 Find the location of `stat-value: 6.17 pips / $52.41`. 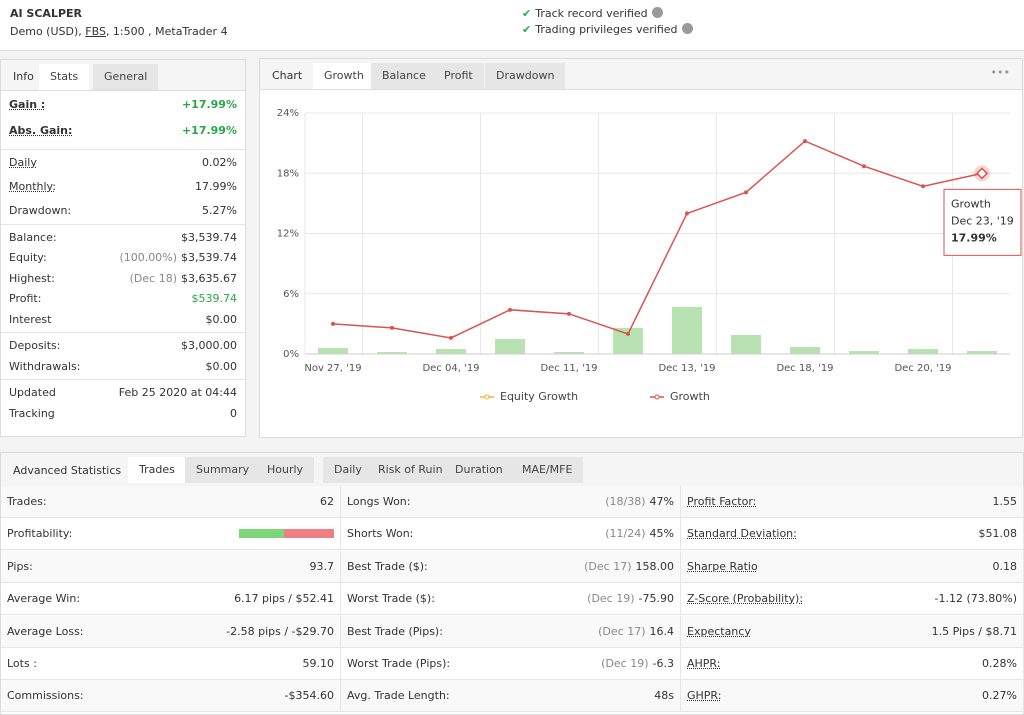

stat-value: 6.17 pips / $52.41 is located at coordinates (284, 599).